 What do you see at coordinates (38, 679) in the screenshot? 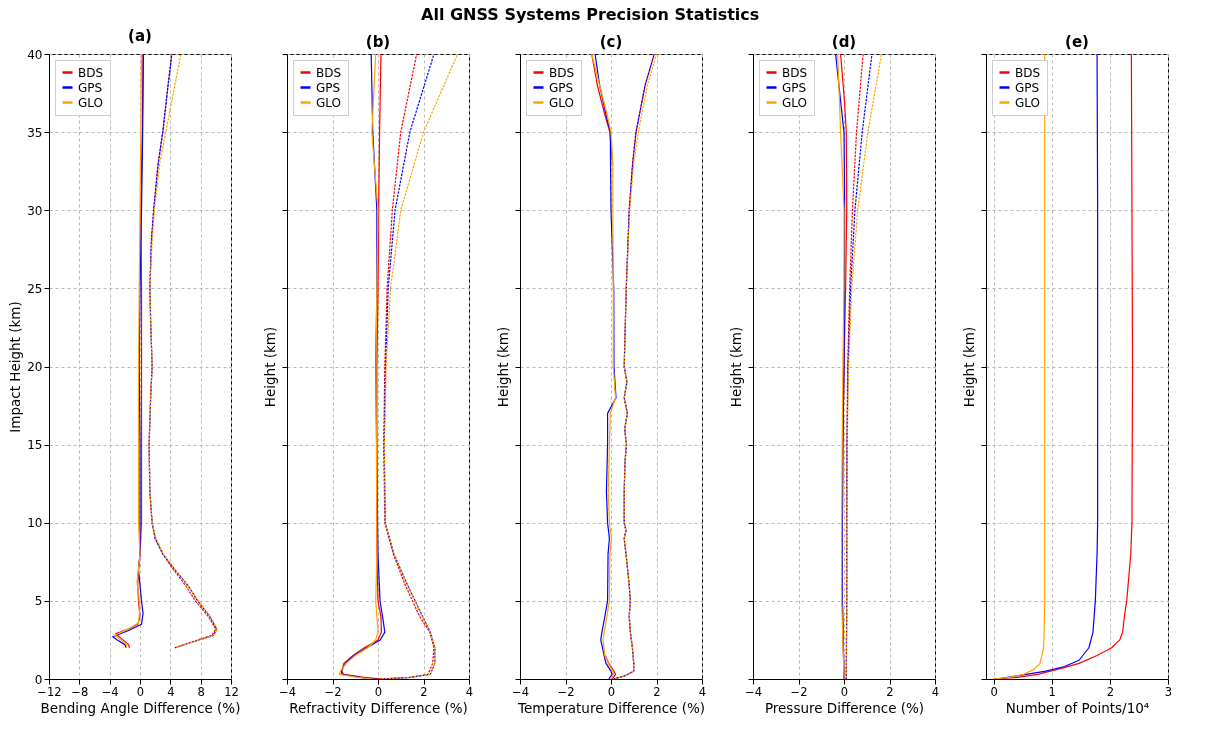
I see `y-tick-label: 0` at bounding box center [38, 679].